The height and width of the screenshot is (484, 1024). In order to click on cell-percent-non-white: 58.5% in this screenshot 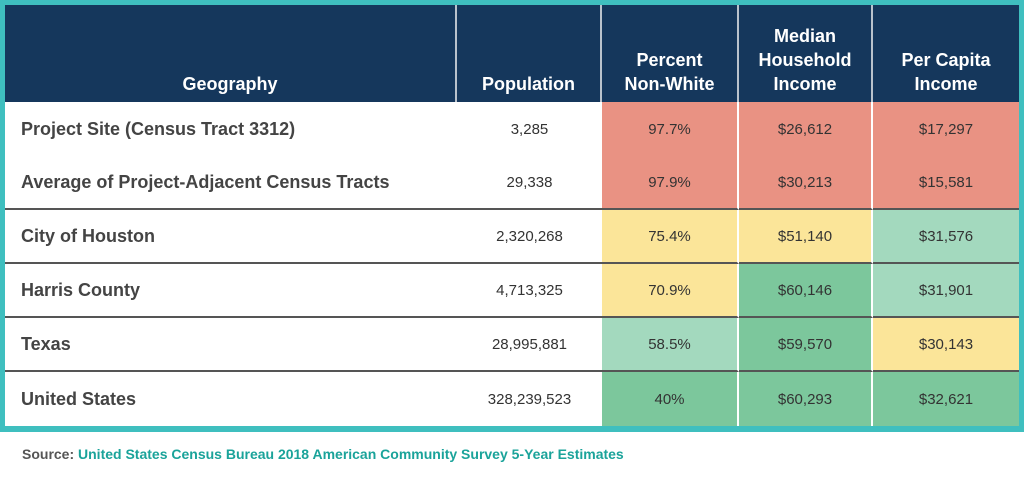, I will do `click(670, 345)`.